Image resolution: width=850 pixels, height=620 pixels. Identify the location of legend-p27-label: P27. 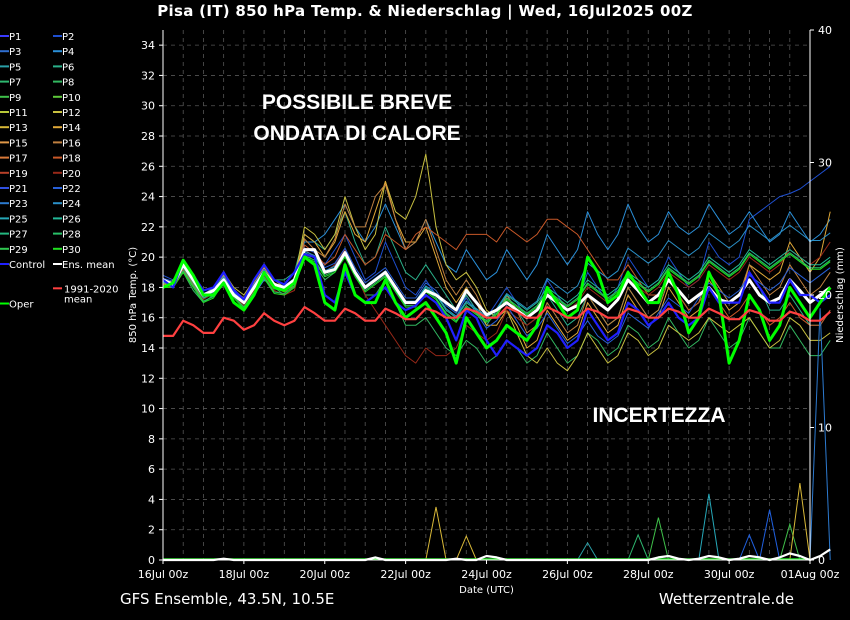
(18, 235).